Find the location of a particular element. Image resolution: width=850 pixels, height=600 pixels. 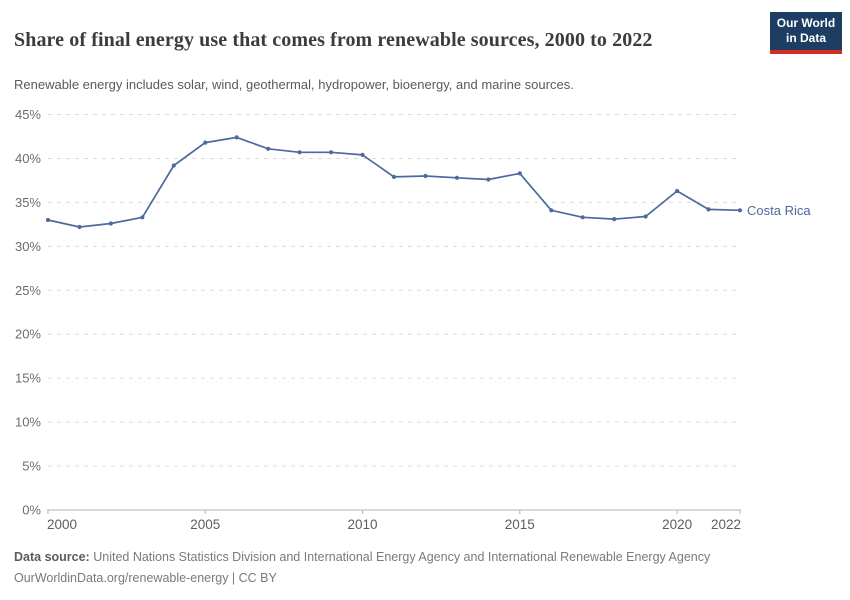

y-tick-label: 5% is located at coordinates (31, 466).